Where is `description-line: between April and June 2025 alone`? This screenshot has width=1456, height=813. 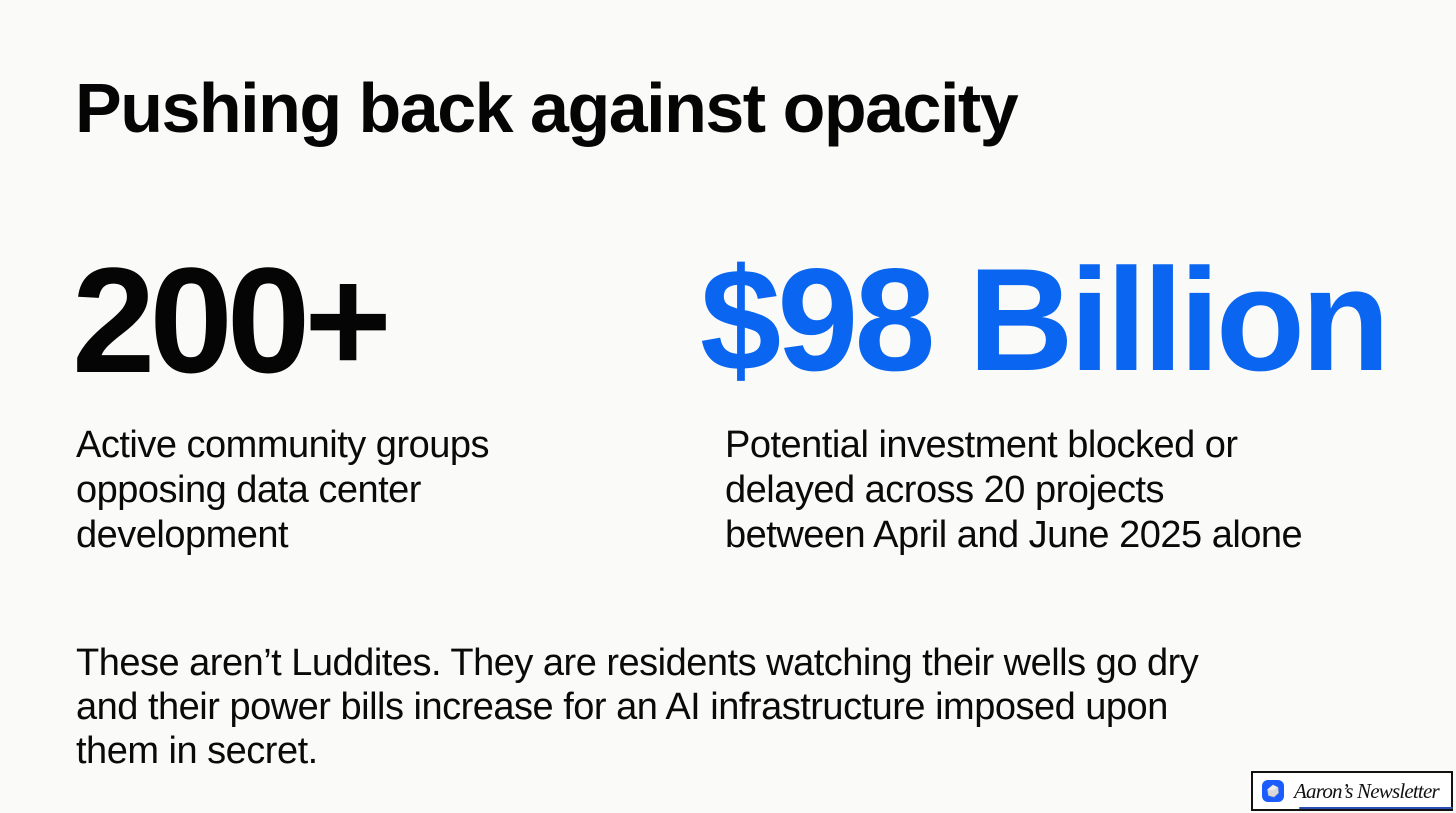
description-line: between April and June 2025 alone is located at coordinates (1014, 535).